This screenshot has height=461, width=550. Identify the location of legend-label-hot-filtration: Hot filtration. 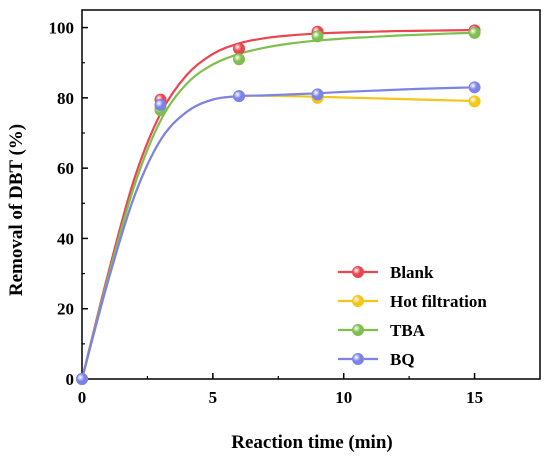
(438, 301).